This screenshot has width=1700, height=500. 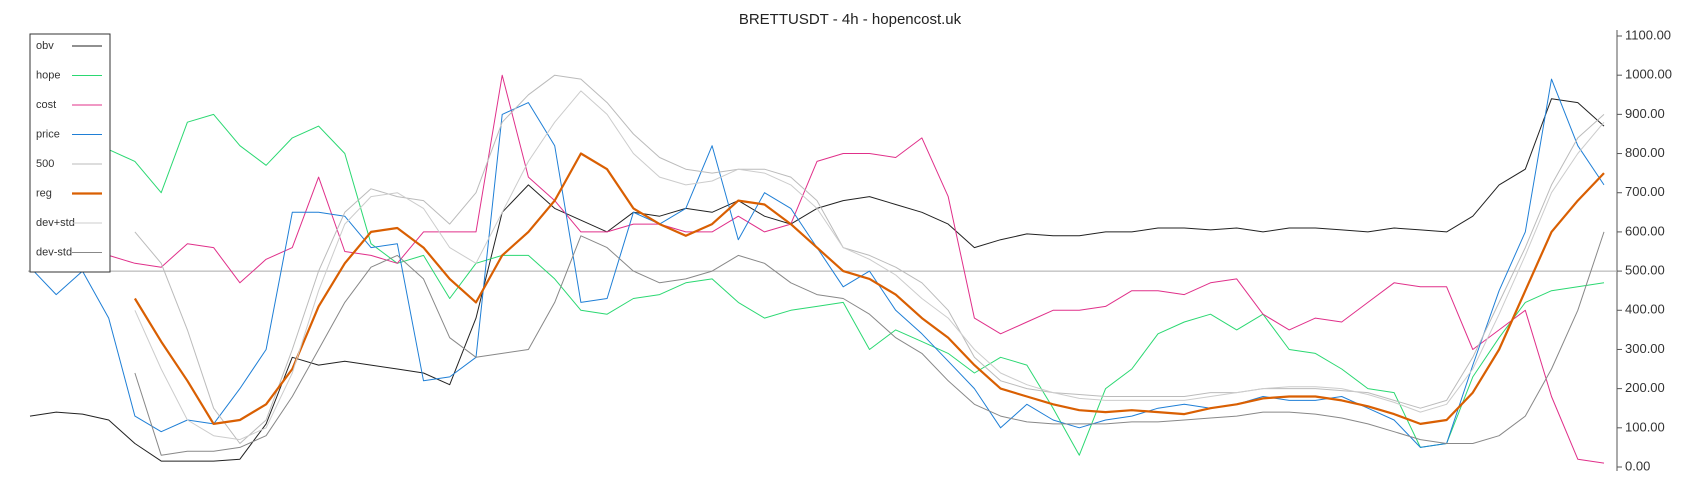 What do you see at coordinates (1645, 309) in the screenshot?
I see `y-tick-label: 400.00` at bounding box center [1645, 309].